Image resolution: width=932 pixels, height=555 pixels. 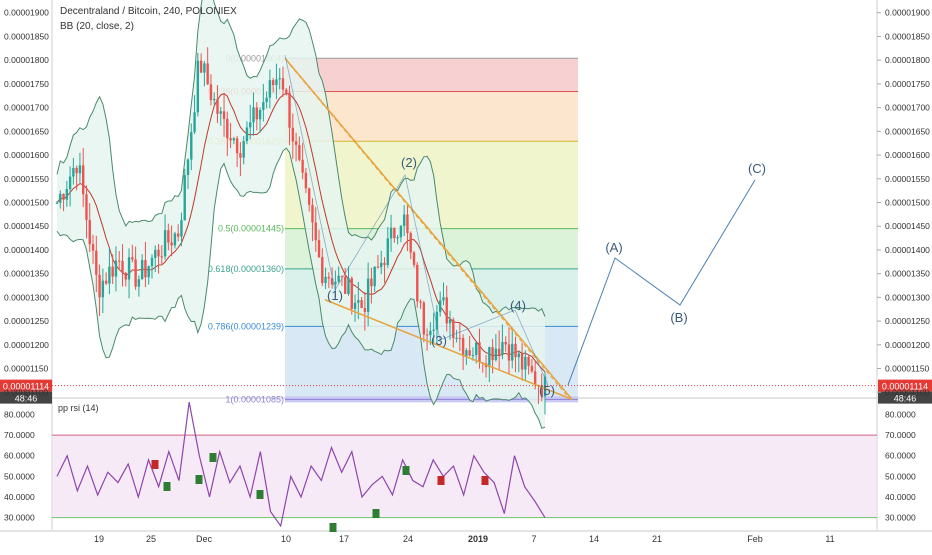 What do you see at coordinates (286, 539) in the screenshot?
I see `time-tick-label: 10` at bounding box center [286, 539].